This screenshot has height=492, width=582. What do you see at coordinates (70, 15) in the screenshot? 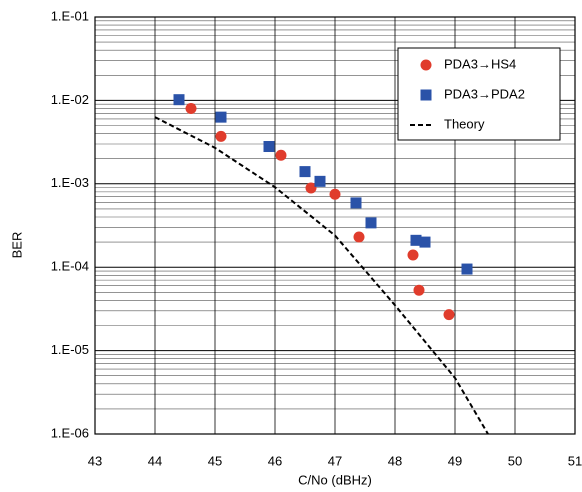
I see `y-tick-label: 1.E-01` at bounding box center [70, 15].